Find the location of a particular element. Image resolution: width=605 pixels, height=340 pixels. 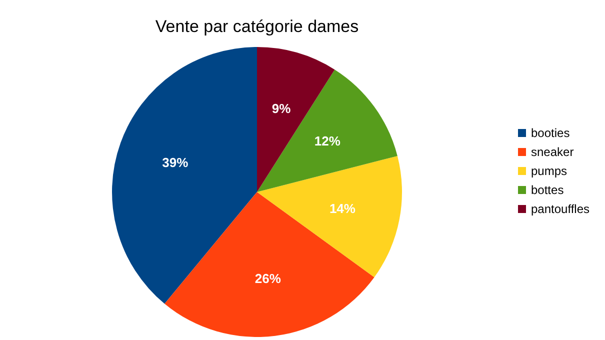

data-label: 39% is located at coordinates (175, 162).